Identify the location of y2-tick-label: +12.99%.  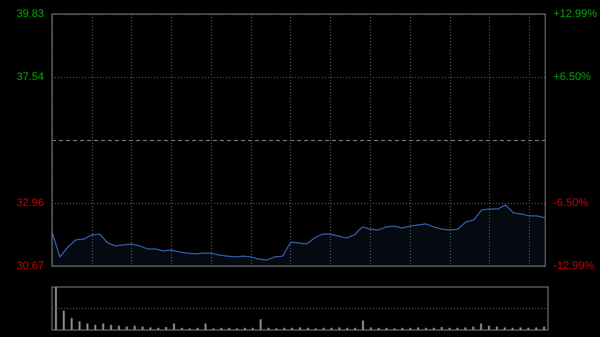
(575, 14).